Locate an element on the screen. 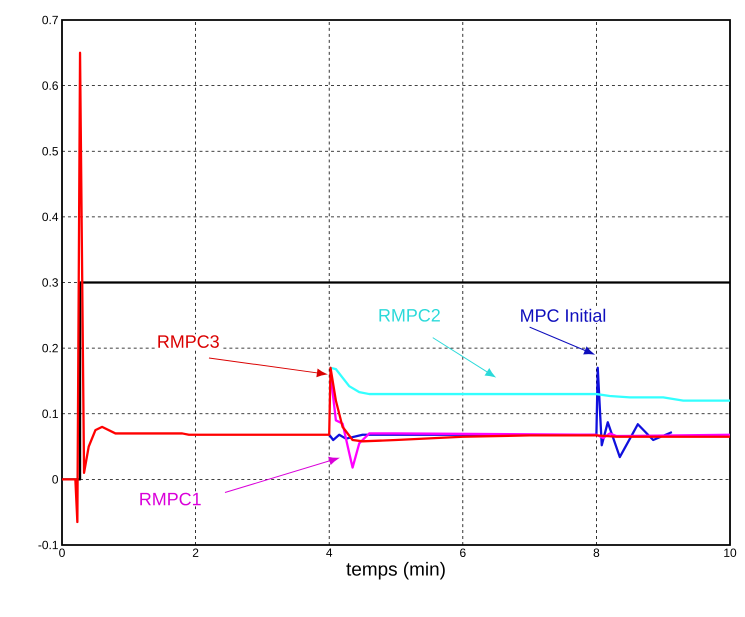 Image resolution: width=745 pixels, height=617 pixels. line-series is located at coordinates (529, 384).